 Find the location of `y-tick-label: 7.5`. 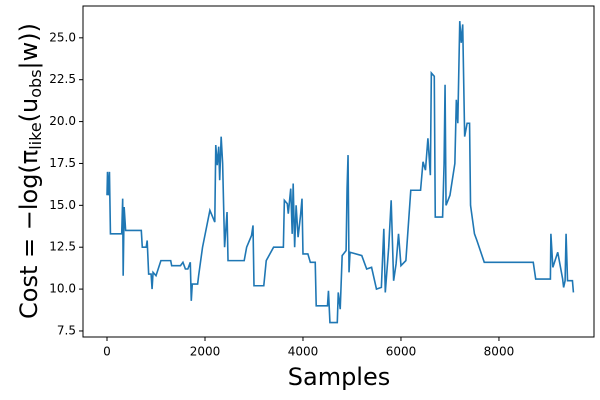

y-tick-label: 7.5 is located at coordinates (66, 330).